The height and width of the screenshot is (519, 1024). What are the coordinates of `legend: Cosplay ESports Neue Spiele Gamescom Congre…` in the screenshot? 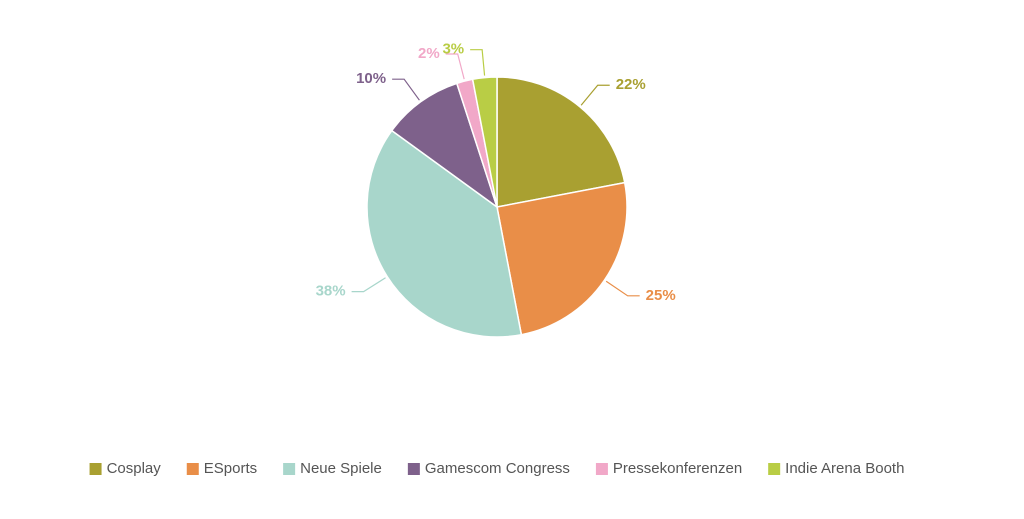 It's located at (496, 468).